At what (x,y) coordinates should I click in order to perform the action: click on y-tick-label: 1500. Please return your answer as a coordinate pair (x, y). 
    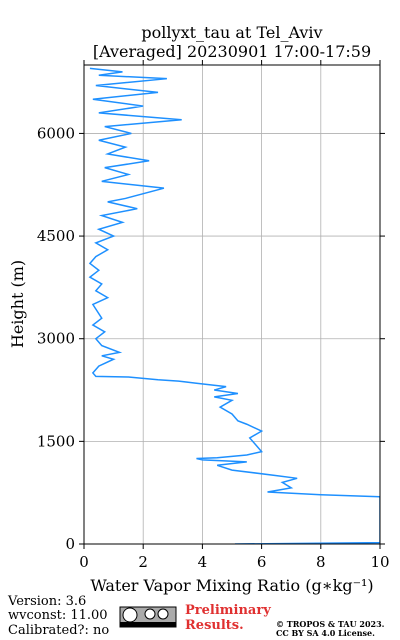
    Looking at the image, I should click on (56, 441).